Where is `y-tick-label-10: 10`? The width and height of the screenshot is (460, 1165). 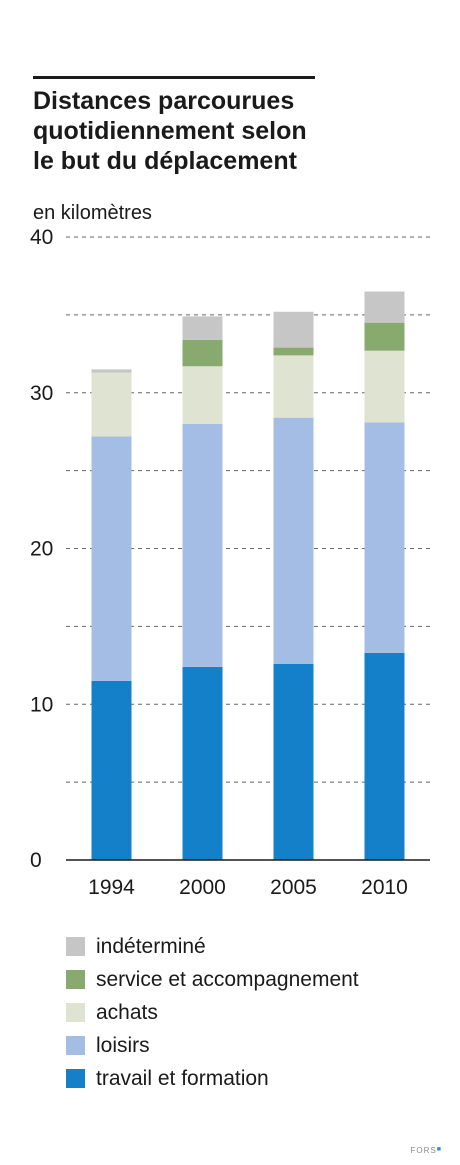
y-tick-label-10: 10 is located at coordinates (41, 704).